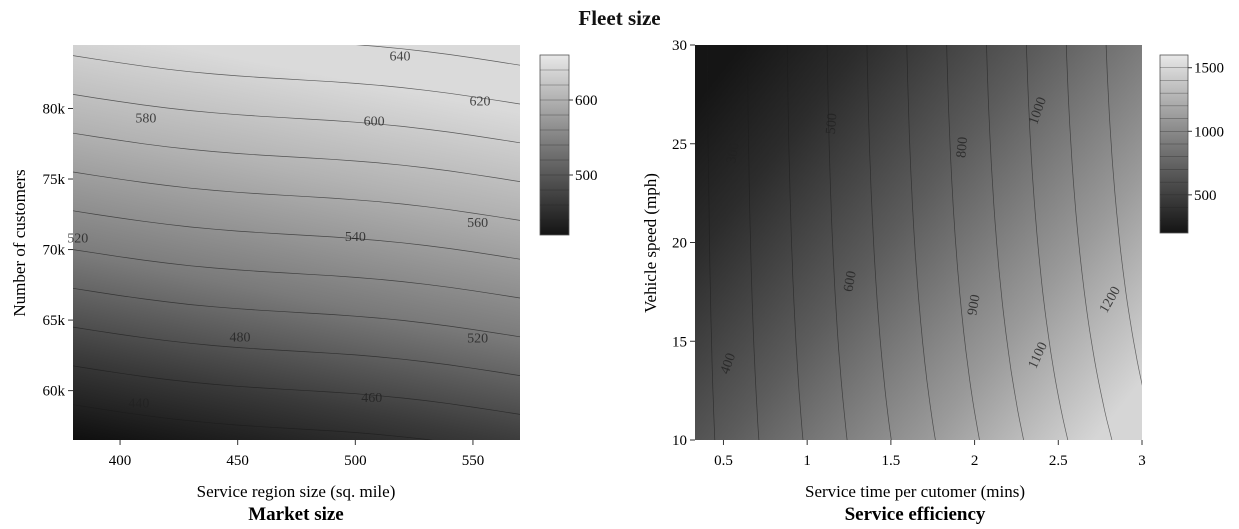 This screenshot has height=529, width=1239. What do you see at coordinates (240, 337) in the screenshot?
I see `contour-label: 480` at bounding box center [240, 337].